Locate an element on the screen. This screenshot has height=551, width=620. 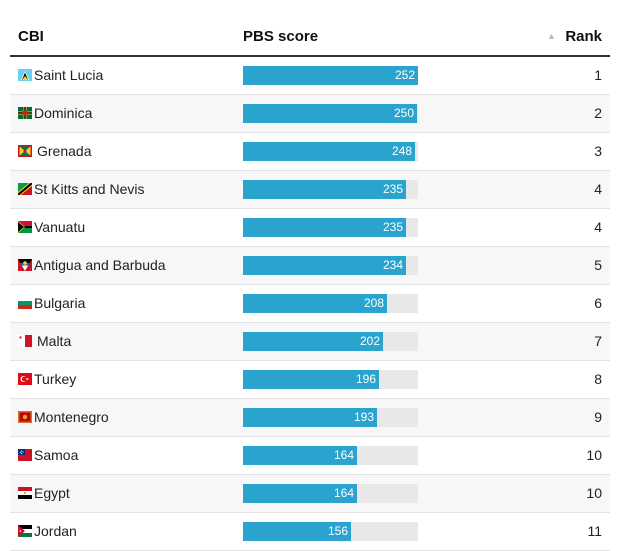
score-bar: 248 is located at coordinates (329, 151).